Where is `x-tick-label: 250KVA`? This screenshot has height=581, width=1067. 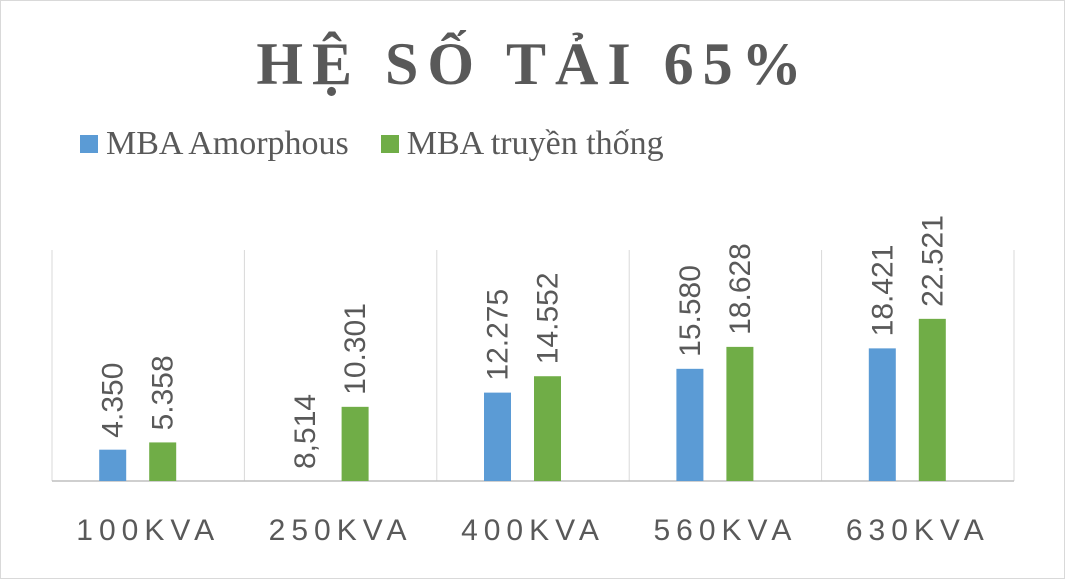
x-tick-label: 250KVA is located at coordinates (341, 530).